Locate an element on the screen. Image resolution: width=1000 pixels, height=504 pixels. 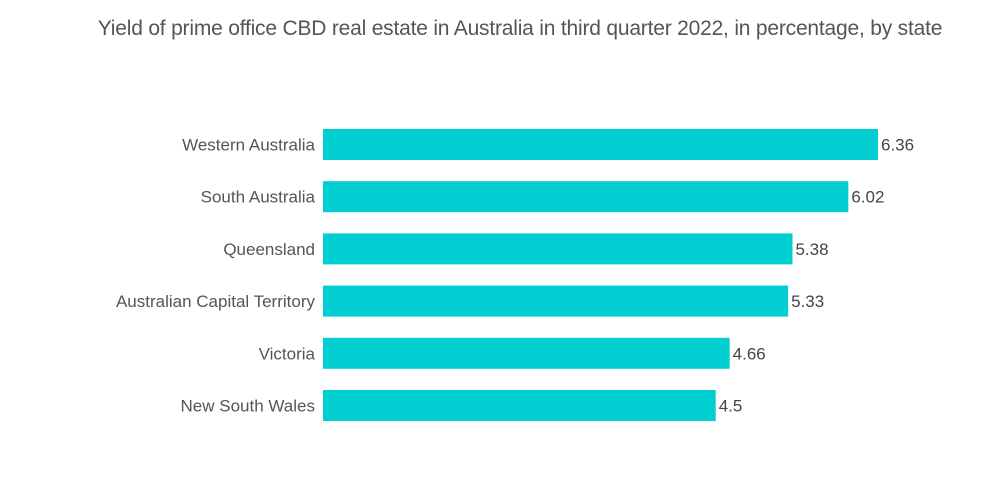
value-label: 6.02 is located at coordinates (867, 197).